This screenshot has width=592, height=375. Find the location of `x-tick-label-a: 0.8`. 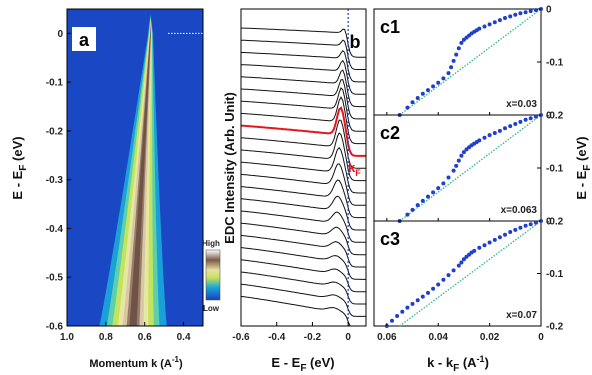

x-tick-label-a: 0.8 is located at coordinates (106, 337).